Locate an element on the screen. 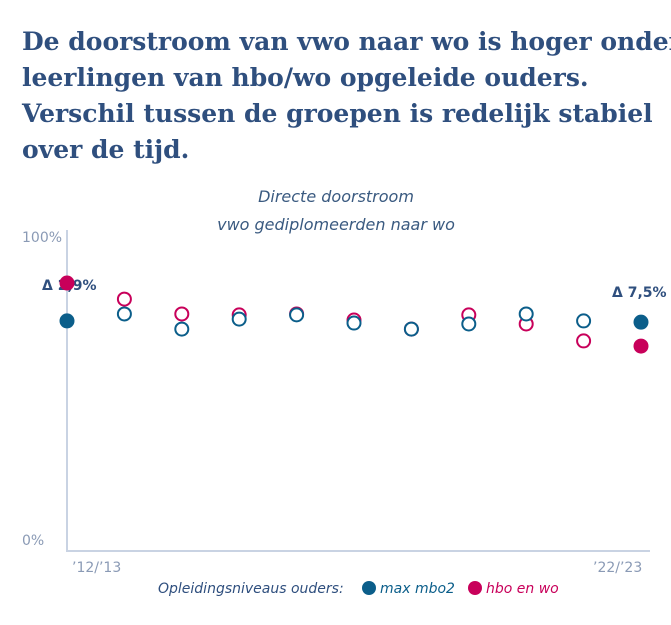 The image size is (671, 625). subtitle: vwo gediplomeerden naar wo is located at coordinates (336, 224).